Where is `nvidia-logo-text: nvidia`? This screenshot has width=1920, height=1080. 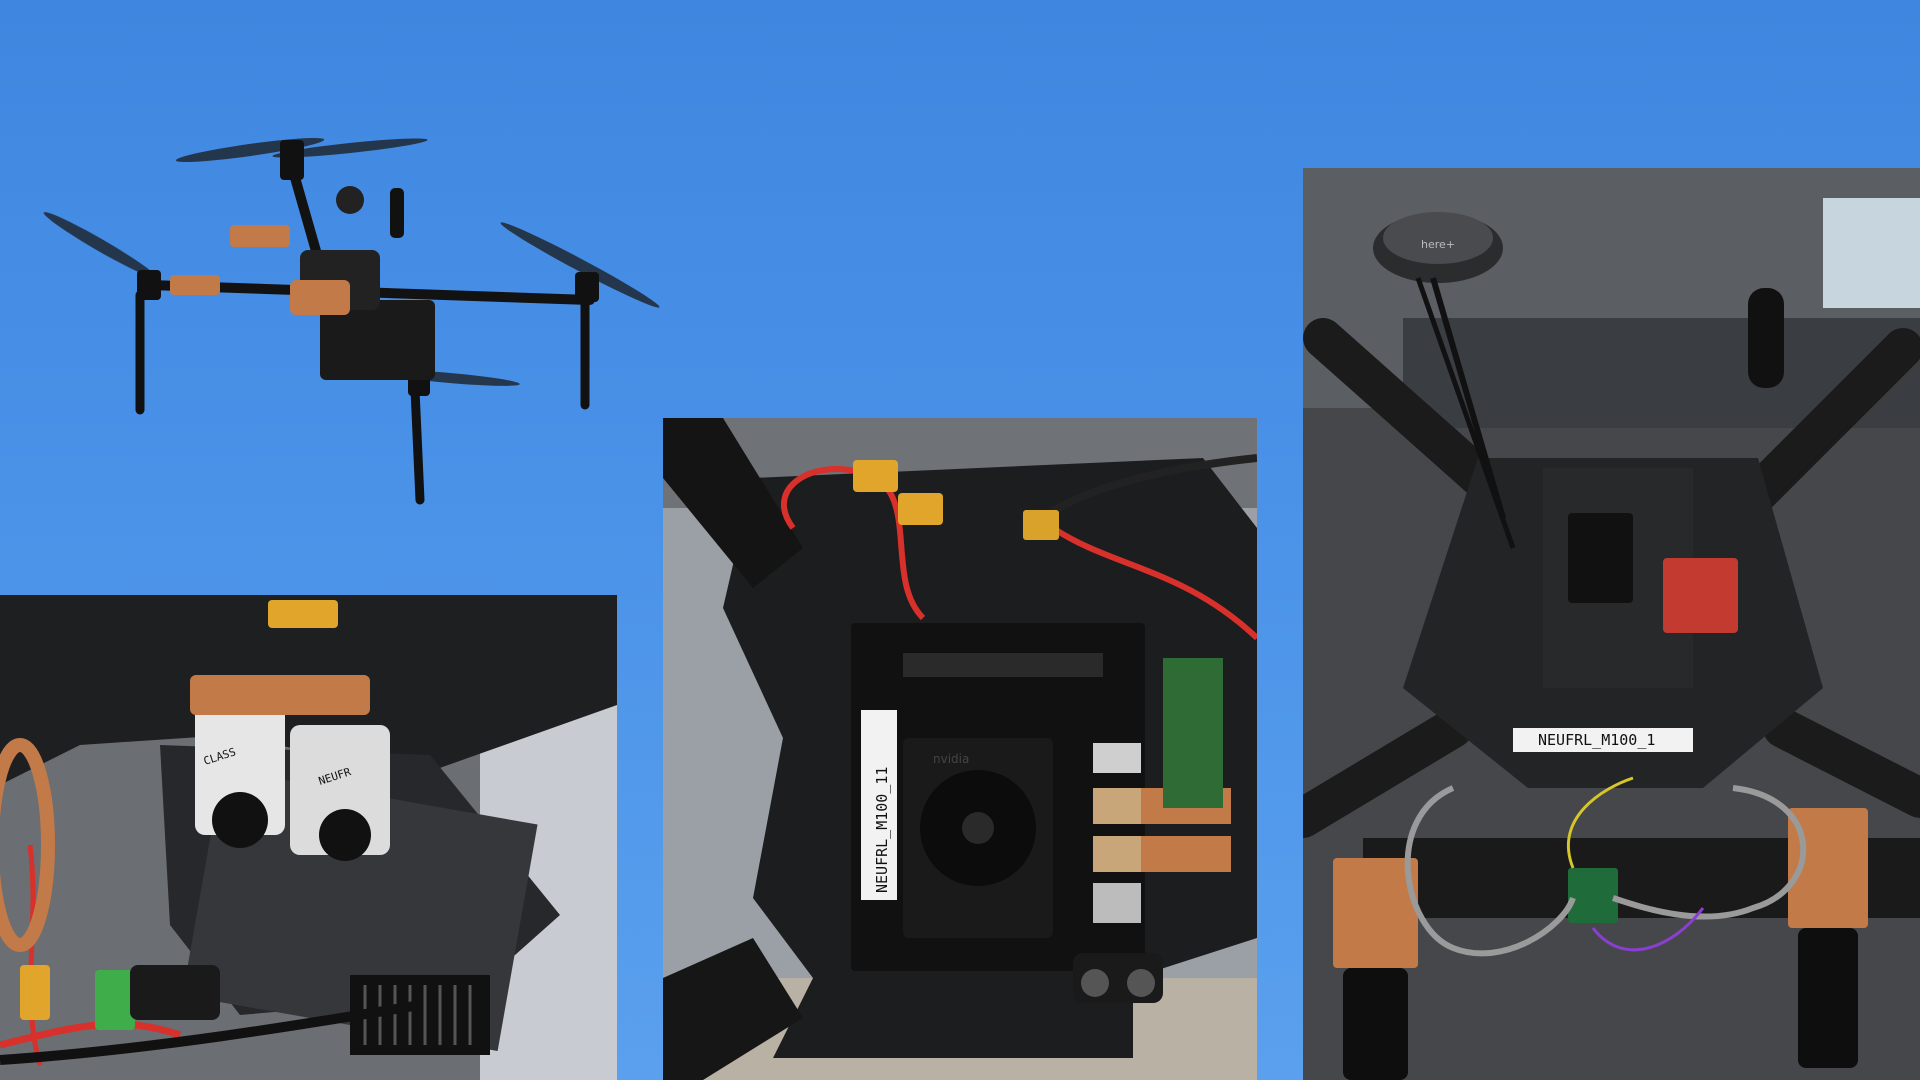 nvidia-logo-text: nvidia is located at coordinates (951, 759).